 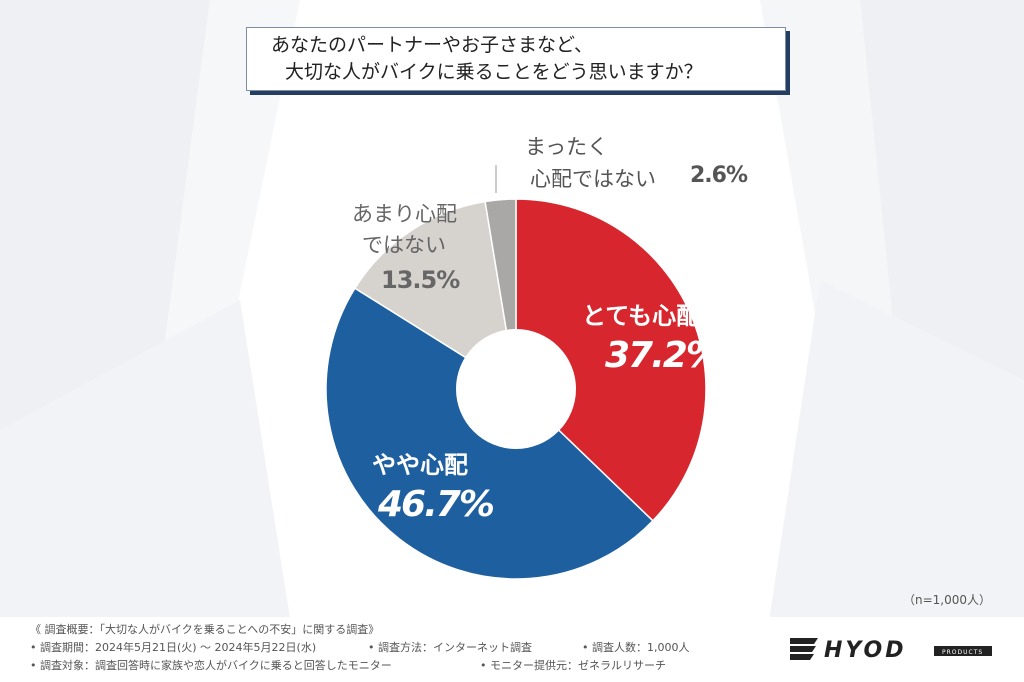 What do you see at coordinates (946, 600) in the screenshot?
I see `sample-size-note: （n=1,000人）` at bounding box center [946, 600].